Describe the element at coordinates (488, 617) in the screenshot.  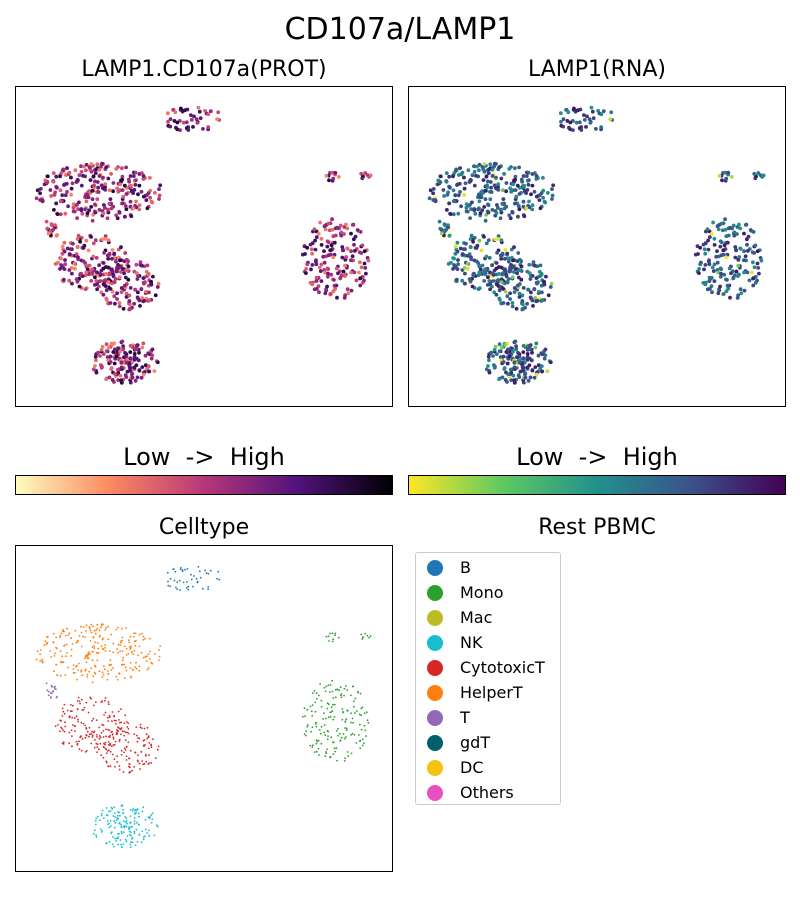
I see `legend-item-mac: Mac` at that location.